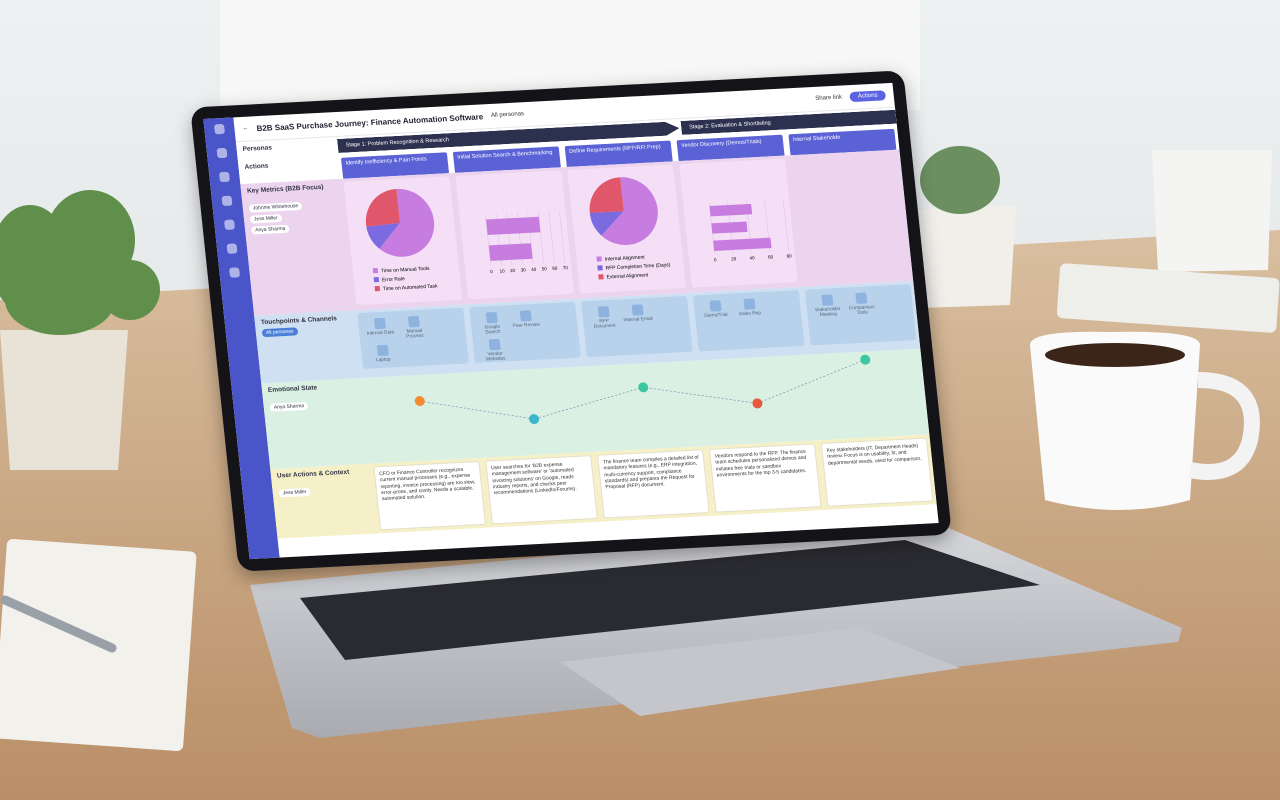  What do you see at coordinates (749, 324) in the screenshot?
I see `touchpoint-cell: Demo/Trial Sales Rep` at bounding box center [749, 324].